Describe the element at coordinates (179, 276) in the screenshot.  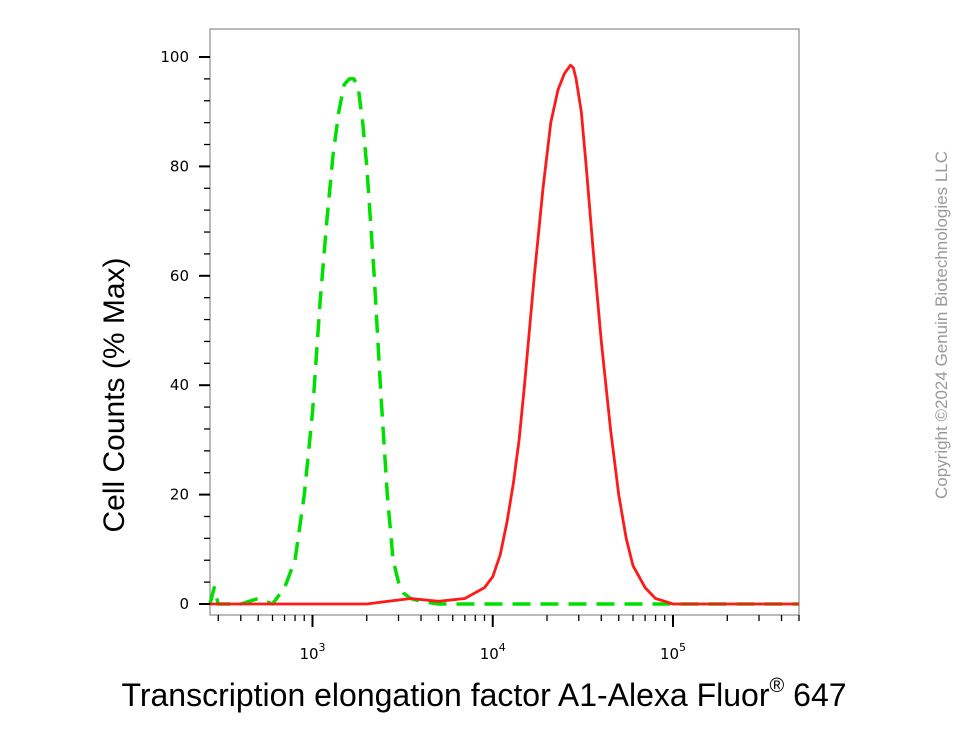
I see `y-tick-label: 60` at that location.